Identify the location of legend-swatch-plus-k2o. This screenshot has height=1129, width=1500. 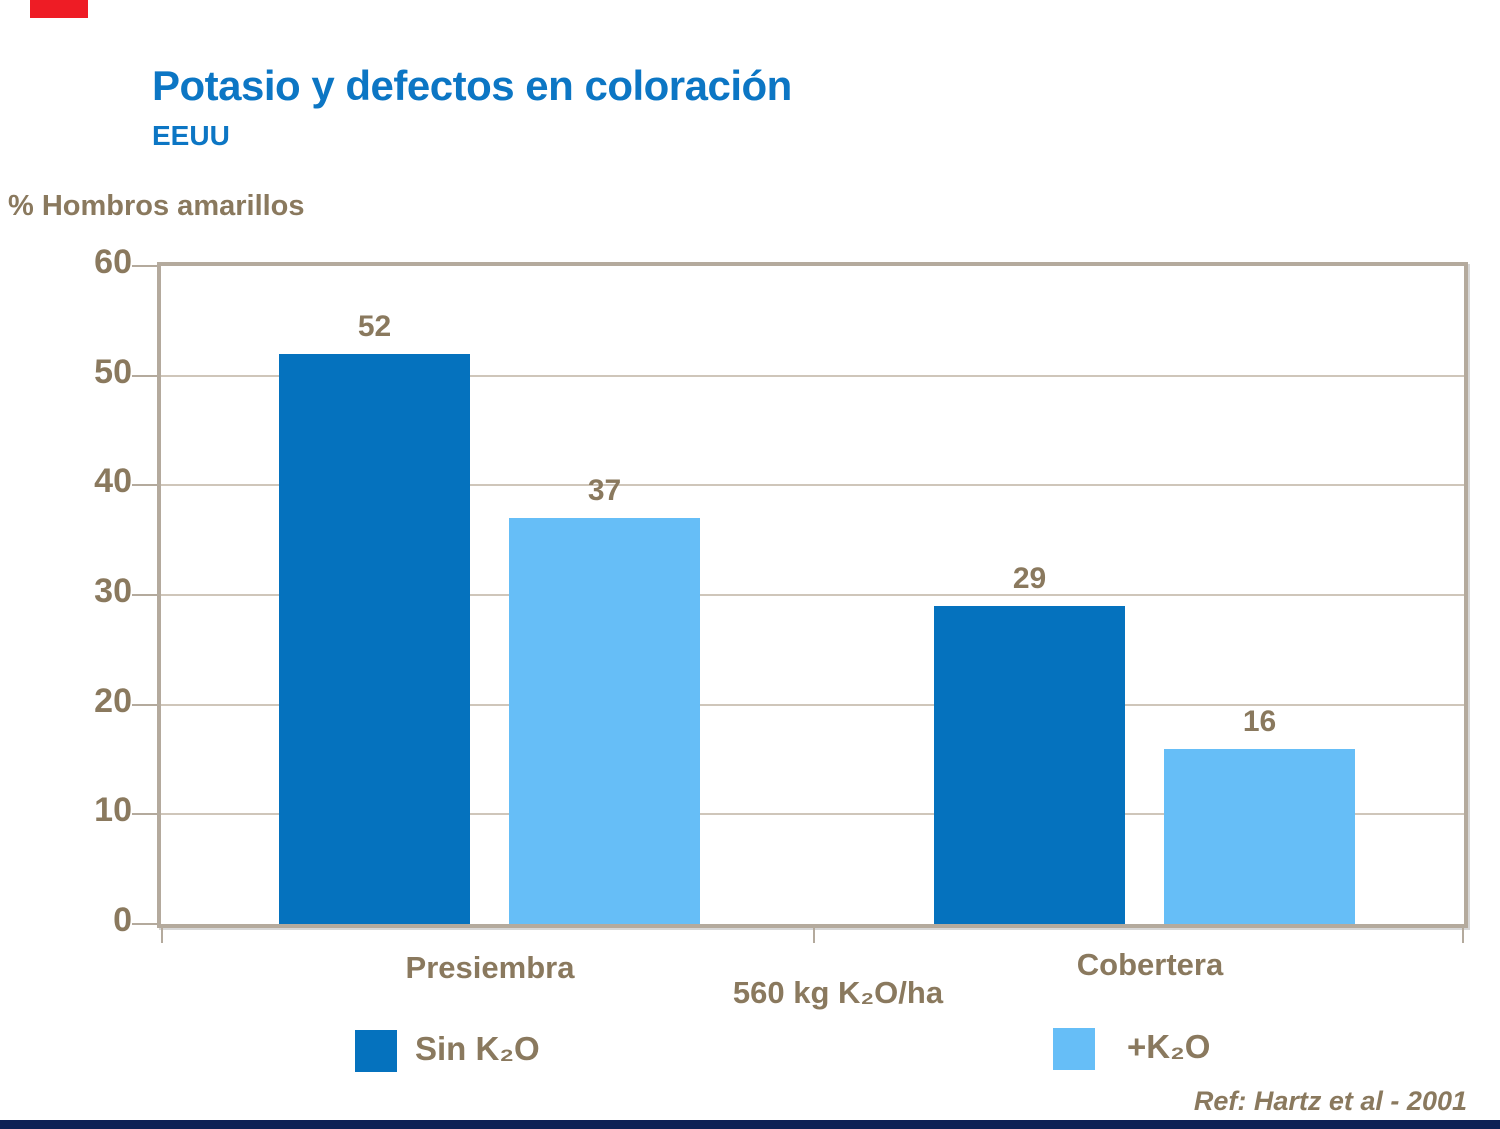
(1074, 1049).